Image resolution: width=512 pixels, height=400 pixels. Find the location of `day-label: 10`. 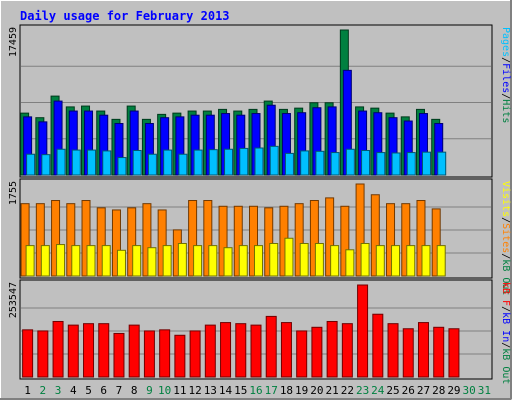

day-label: 10 is located at coordinates (164, 390).